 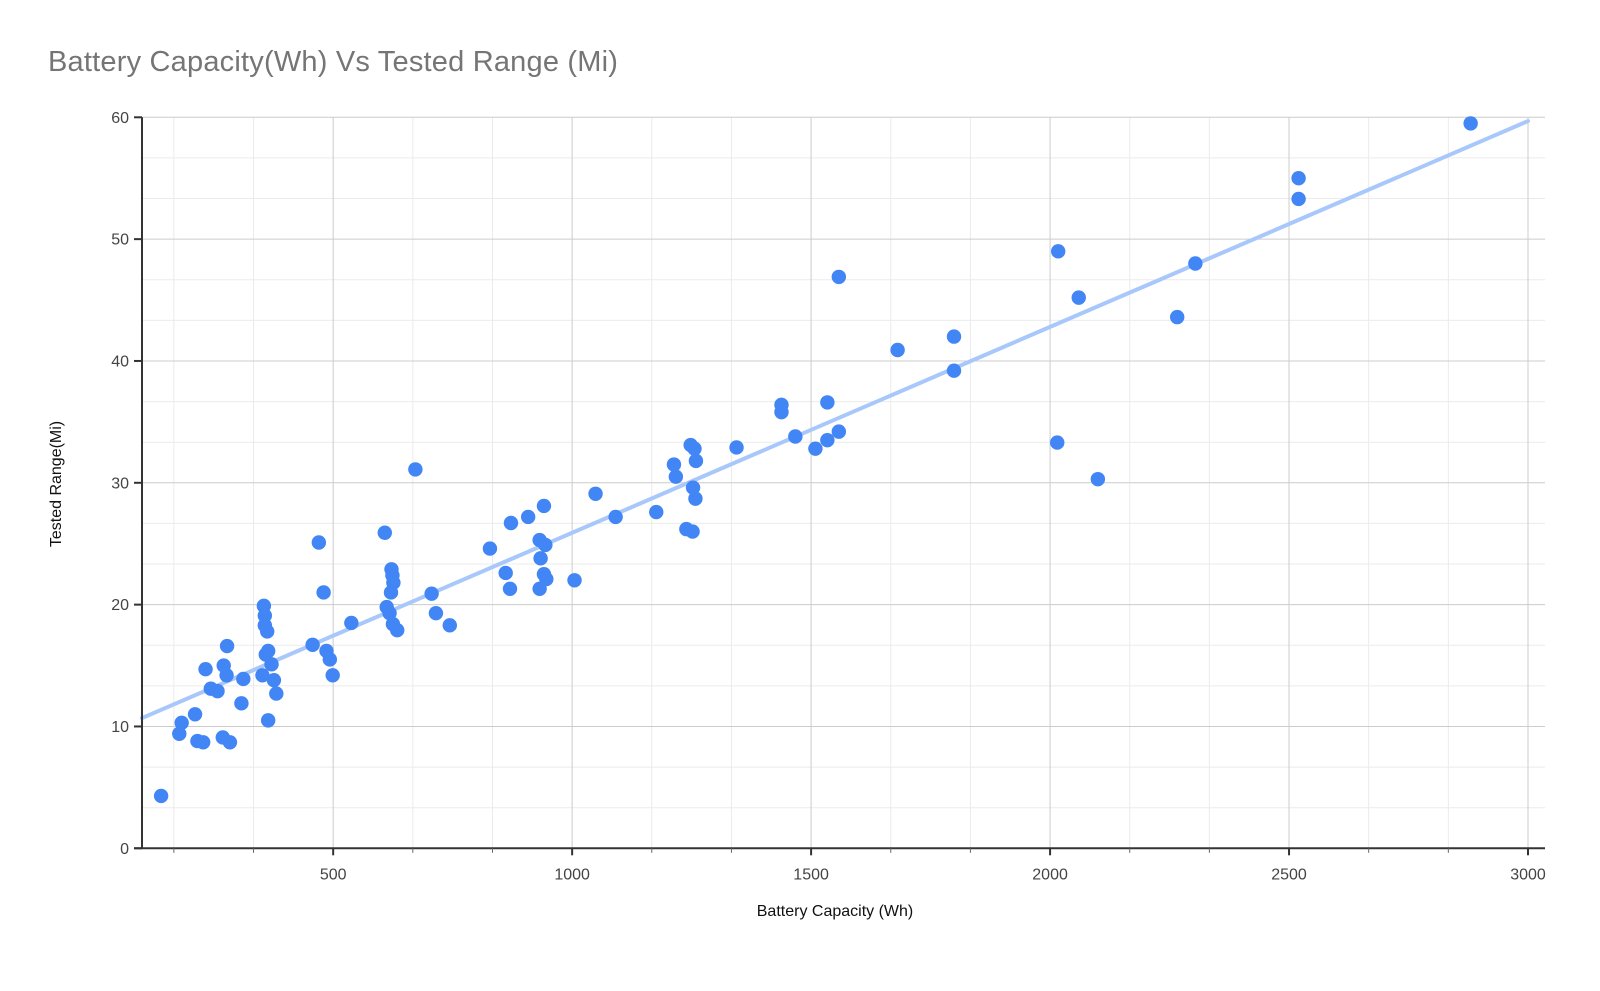 What do you see at coordinates (1528, 874) in the screenshot?
I see `svg-text: 3000` at bounding box center [1528, 874].